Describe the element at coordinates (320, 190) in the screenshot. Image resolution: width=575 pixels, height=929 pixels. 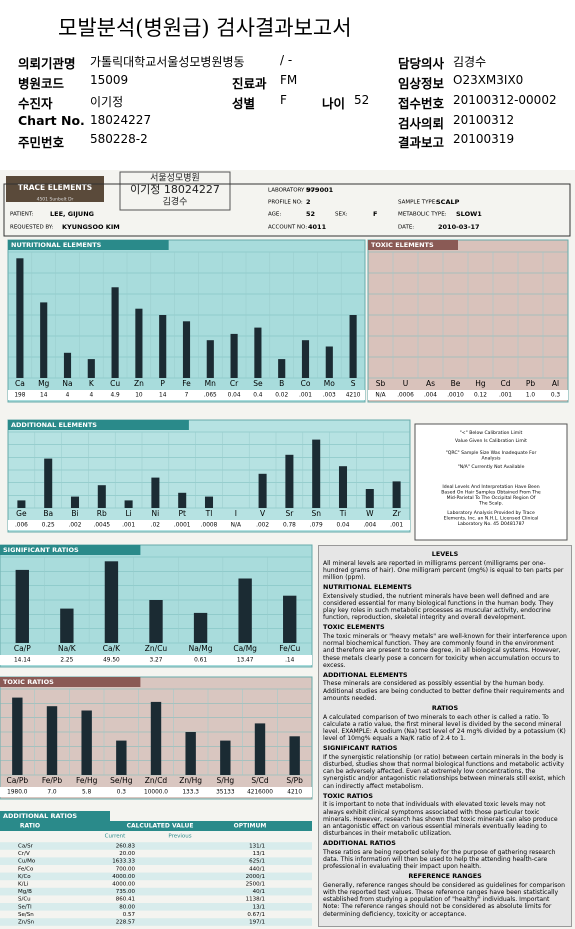
I see `field-value: 979001` at that location.